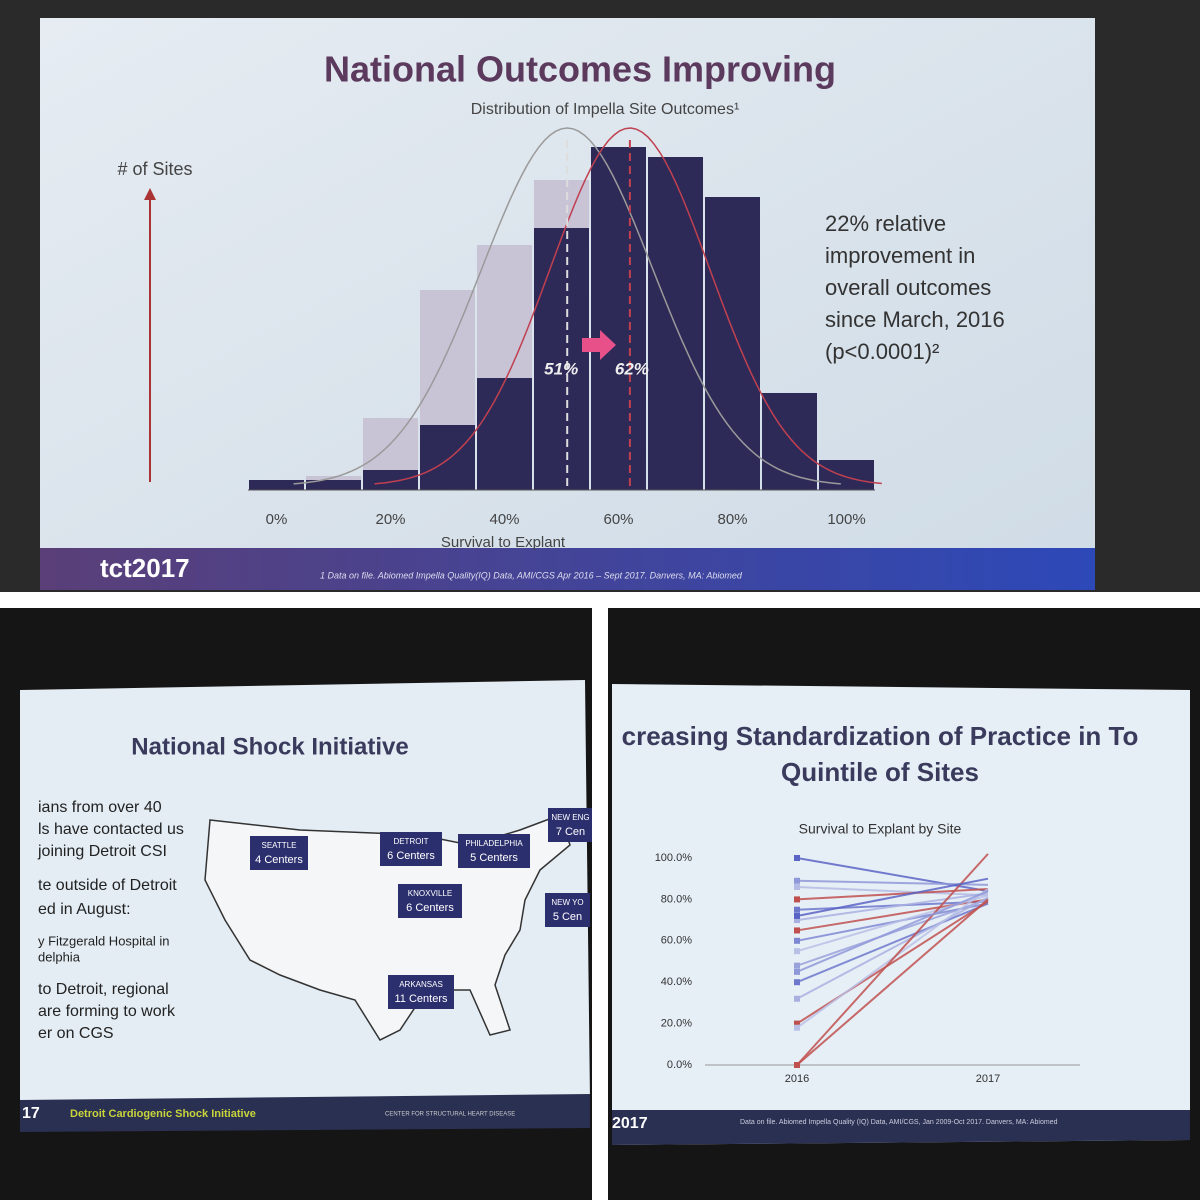 The image size is (1200, 1200). What do you see at coordinates (880, 772) in the screenshot?
I see `chart-title: Quintile of Sites` at bounding box center [880, 772].